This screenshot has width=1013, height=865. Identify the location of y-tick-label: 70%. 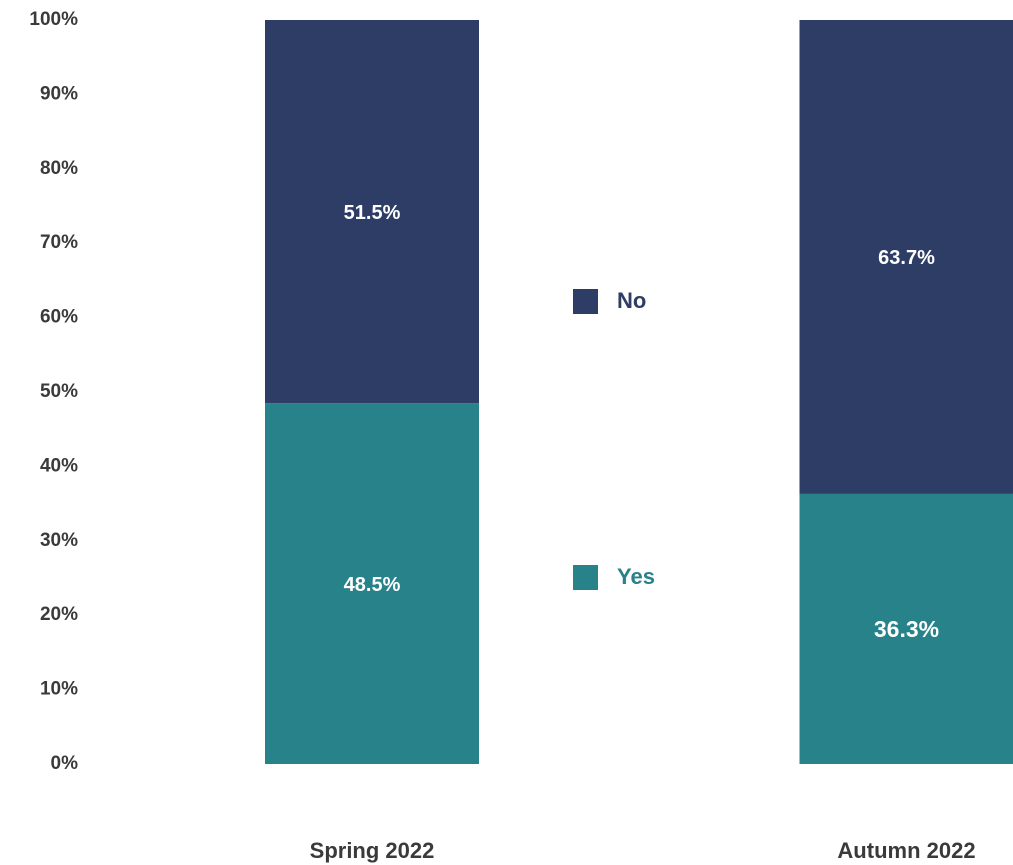
(59, 242).